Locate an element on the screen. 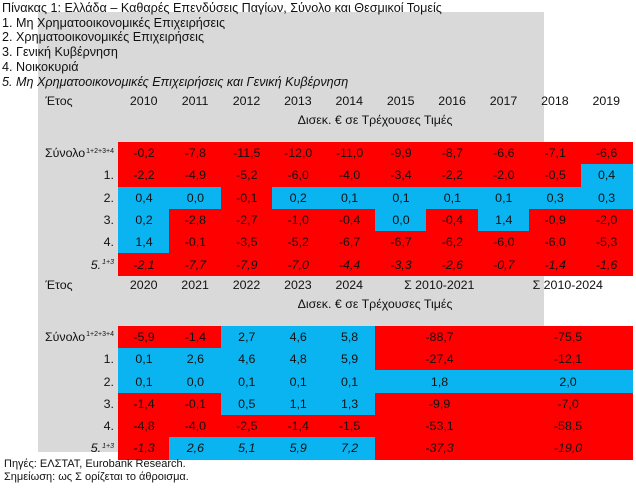 This screenshot has height=493, width=636. value-cell: -2,5 is located at coordinates (246, 426).